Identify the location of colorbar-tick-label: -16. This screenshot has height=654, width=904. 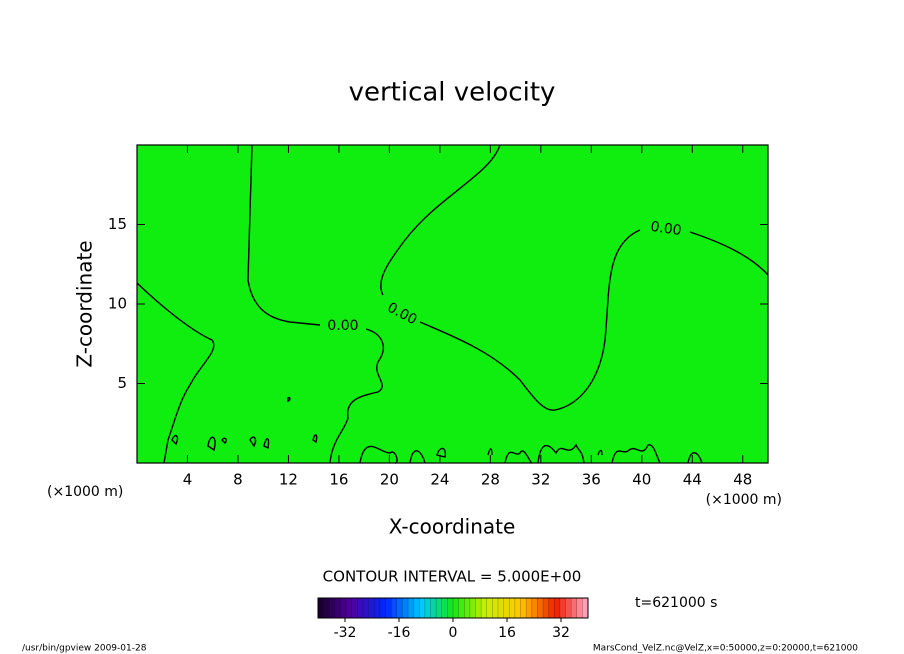
(399, 633).